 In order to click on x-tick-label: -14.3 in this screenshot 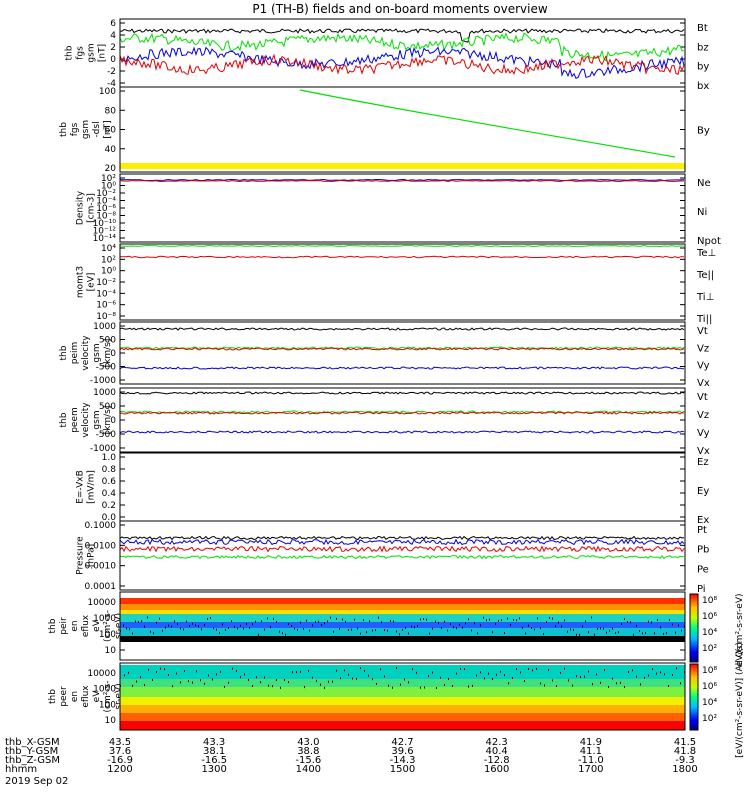, I will do `click(403, 760)`.